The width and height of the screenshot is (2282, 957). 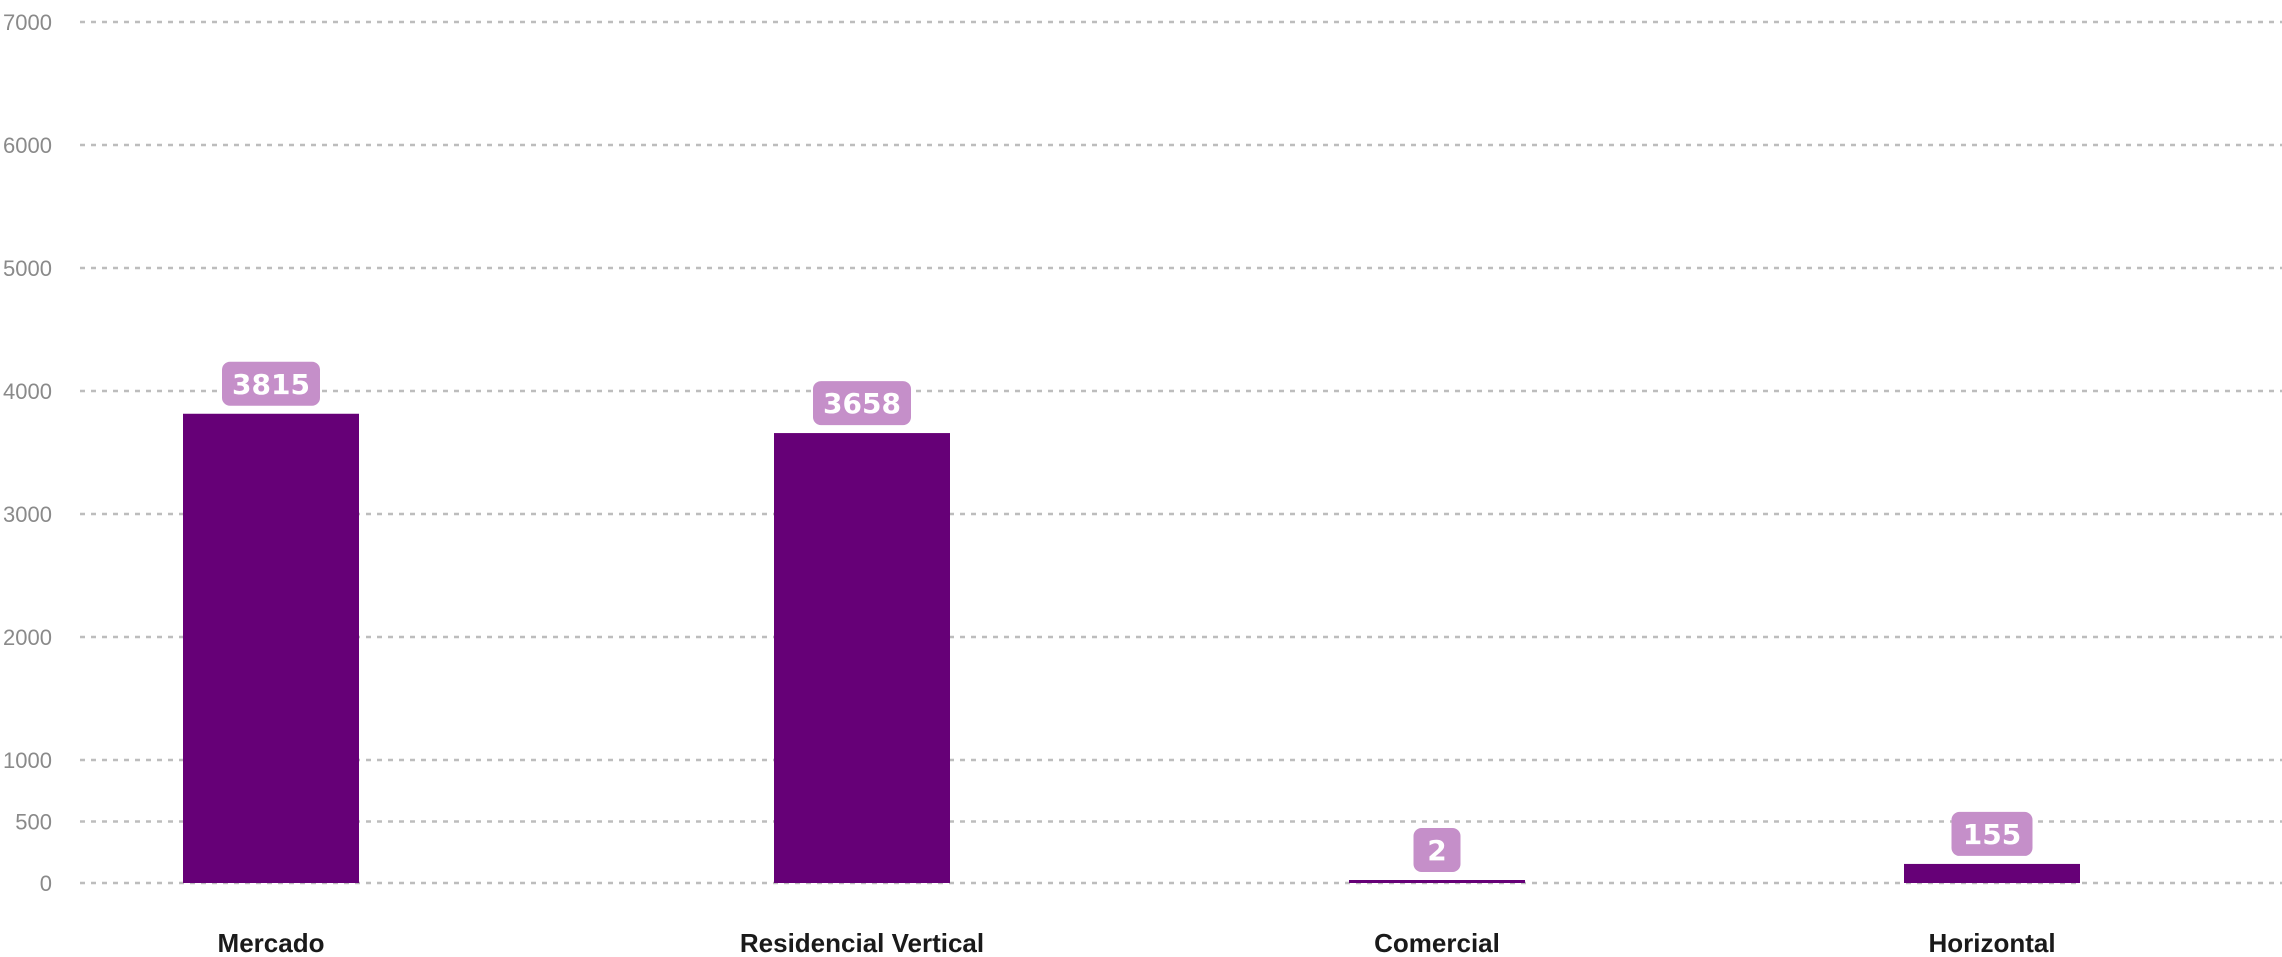 What do you see at coordinates (46, 883) in the screenshot?
I see `y-tick-label: 0` at bounding box center [46, 883].